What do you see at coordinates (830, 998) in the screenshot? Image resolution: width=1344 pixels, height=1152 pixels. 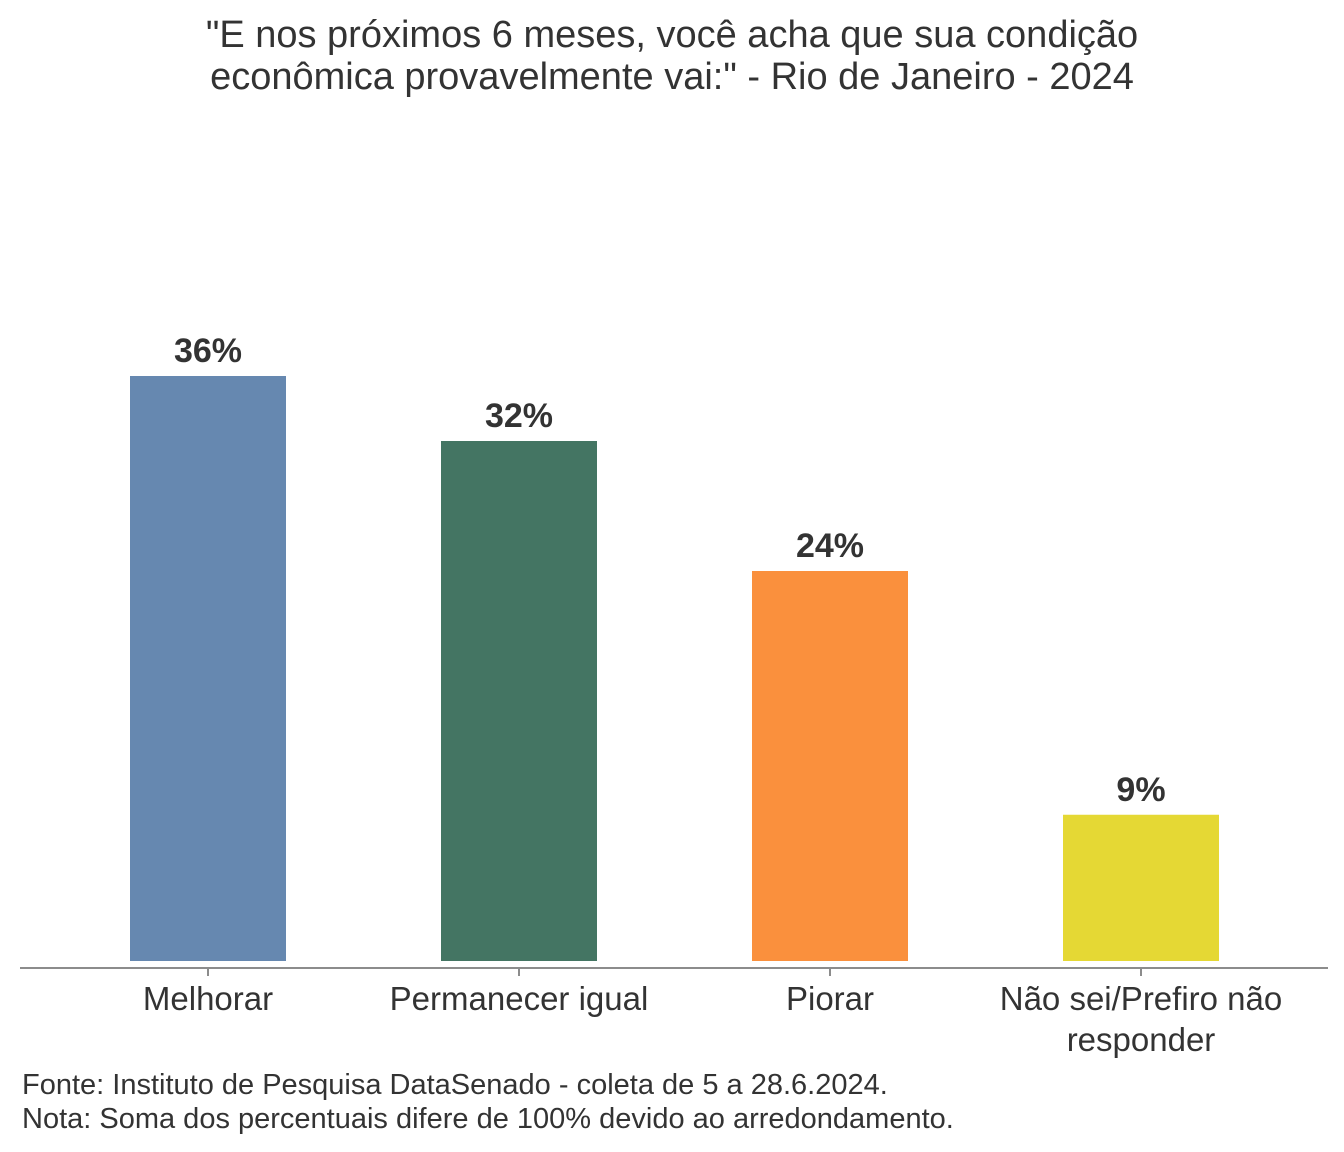 I see `x-tick-label: Piorar` at bounding box center [830, 998].